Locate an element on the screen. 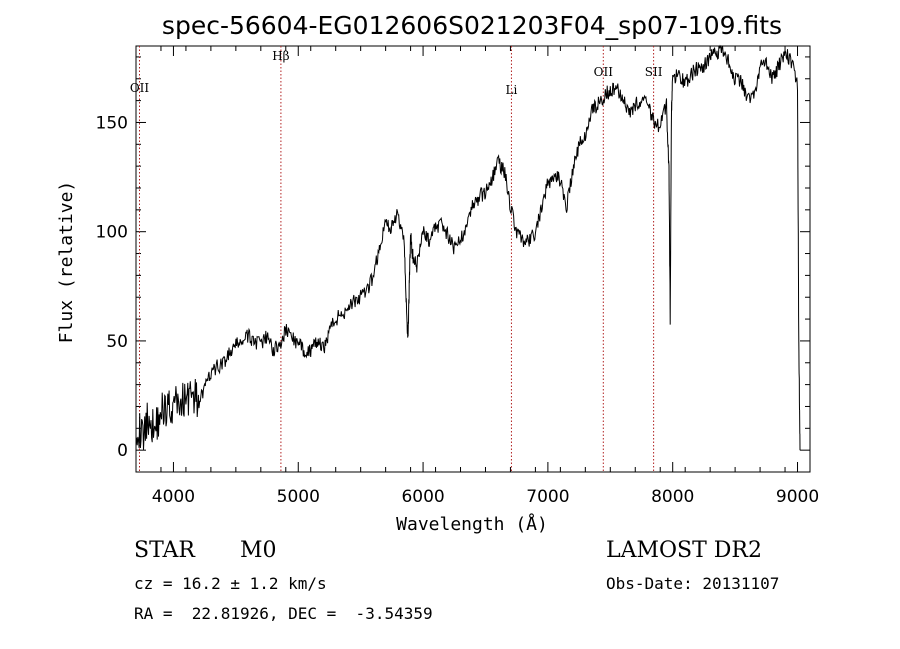 The width and height of the screenshot is (900, 649). coordinates: RA = 22.81926, DEC = -3.54359 is located at coordinates (283, 613).